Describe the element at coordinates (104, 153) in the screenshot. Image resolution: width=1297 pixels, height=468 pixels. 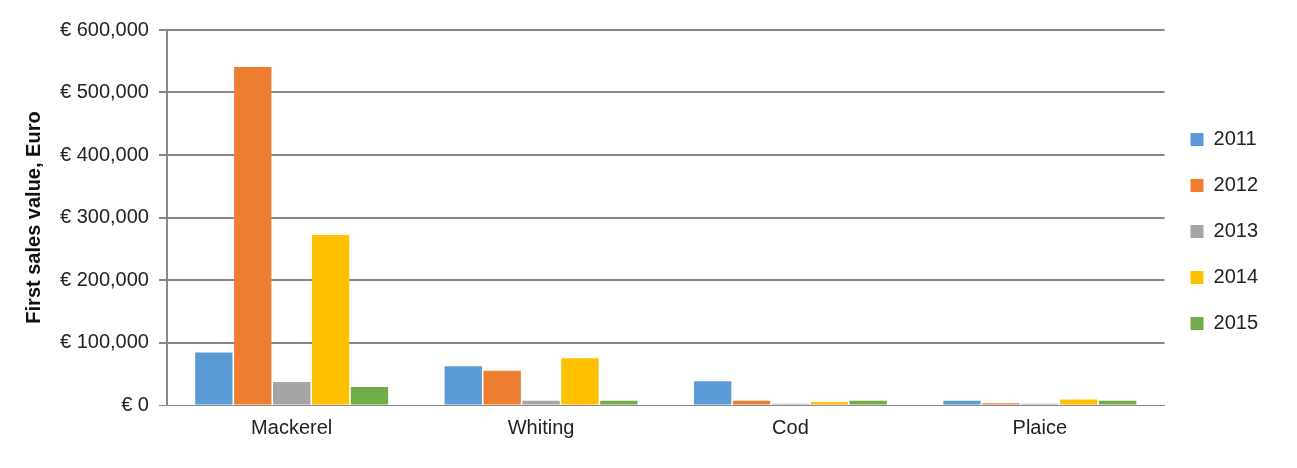
I see `y-tick-label: € 400,000` at that location.